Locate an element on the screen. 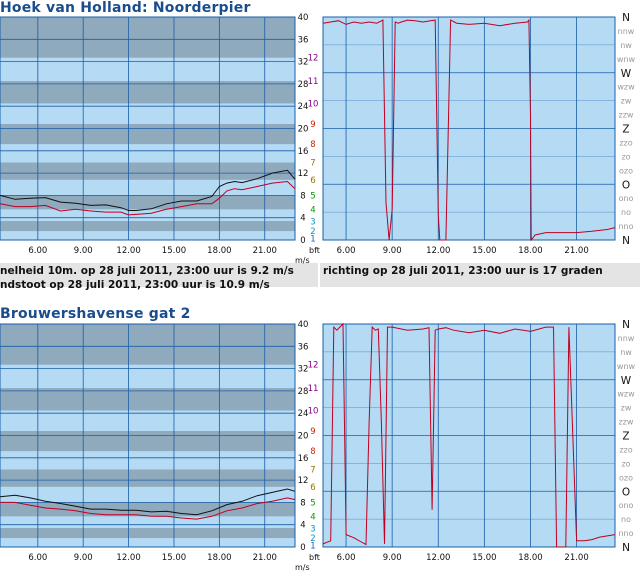 This screenshot has height=577, width=640. ms-tick-label: 16 is located at coordinates (303, 459).